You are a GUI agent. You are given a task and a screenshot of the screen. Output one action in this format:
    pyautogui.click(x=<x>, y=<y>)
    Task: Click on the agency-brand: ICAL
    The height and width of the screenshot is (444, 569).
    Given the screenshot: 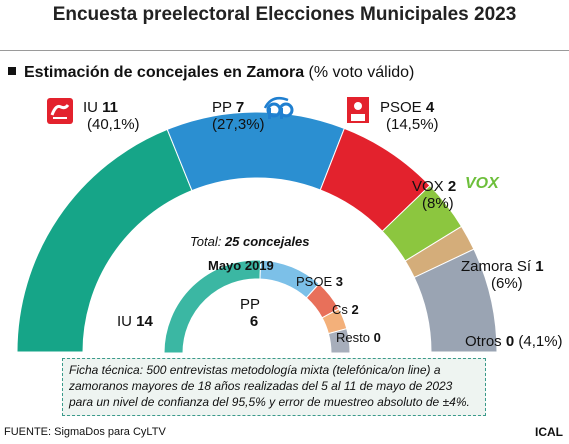 What is the action you would take?
    pyautogui.click(x=549, y=432)
    